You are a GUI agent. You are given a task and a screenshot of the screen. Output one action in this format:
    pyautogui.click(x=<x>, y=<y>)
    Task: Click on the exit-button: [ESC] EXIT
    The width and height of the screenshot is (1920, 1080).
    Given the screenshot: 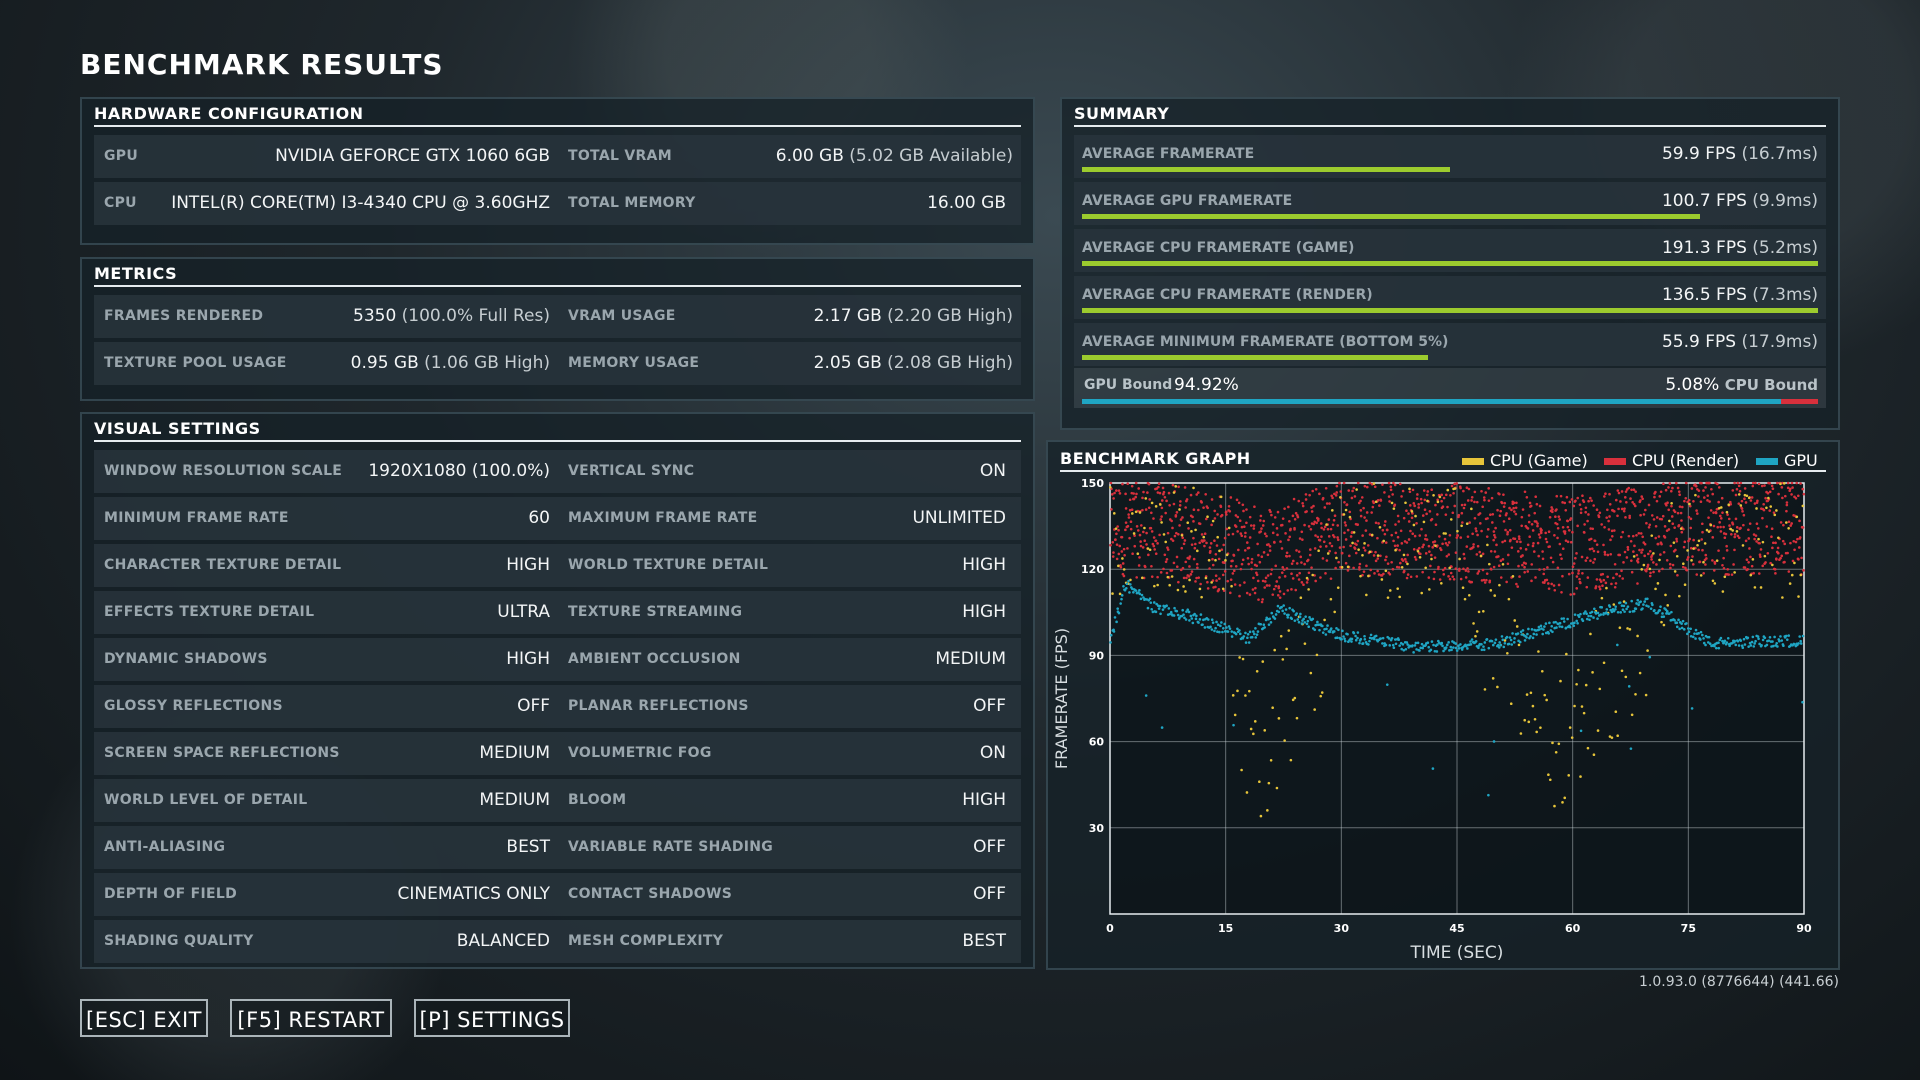 What is the action you would take?
    pyautogui.click(x=144, y=1018)
    